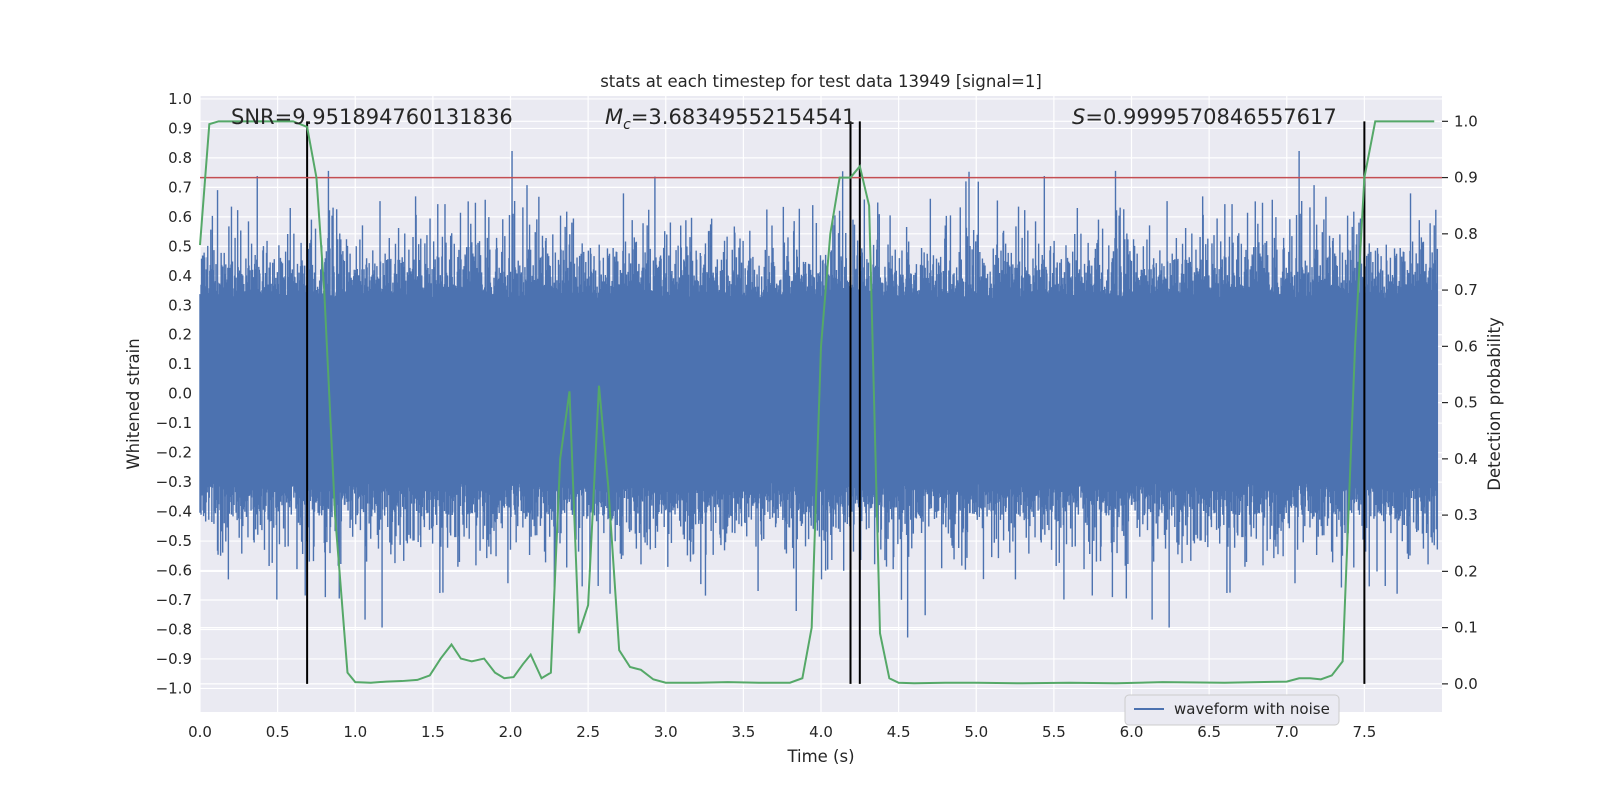 The image size is (1600, 800). I want to click on x-tick-label: 3.5, so click(743, 732).